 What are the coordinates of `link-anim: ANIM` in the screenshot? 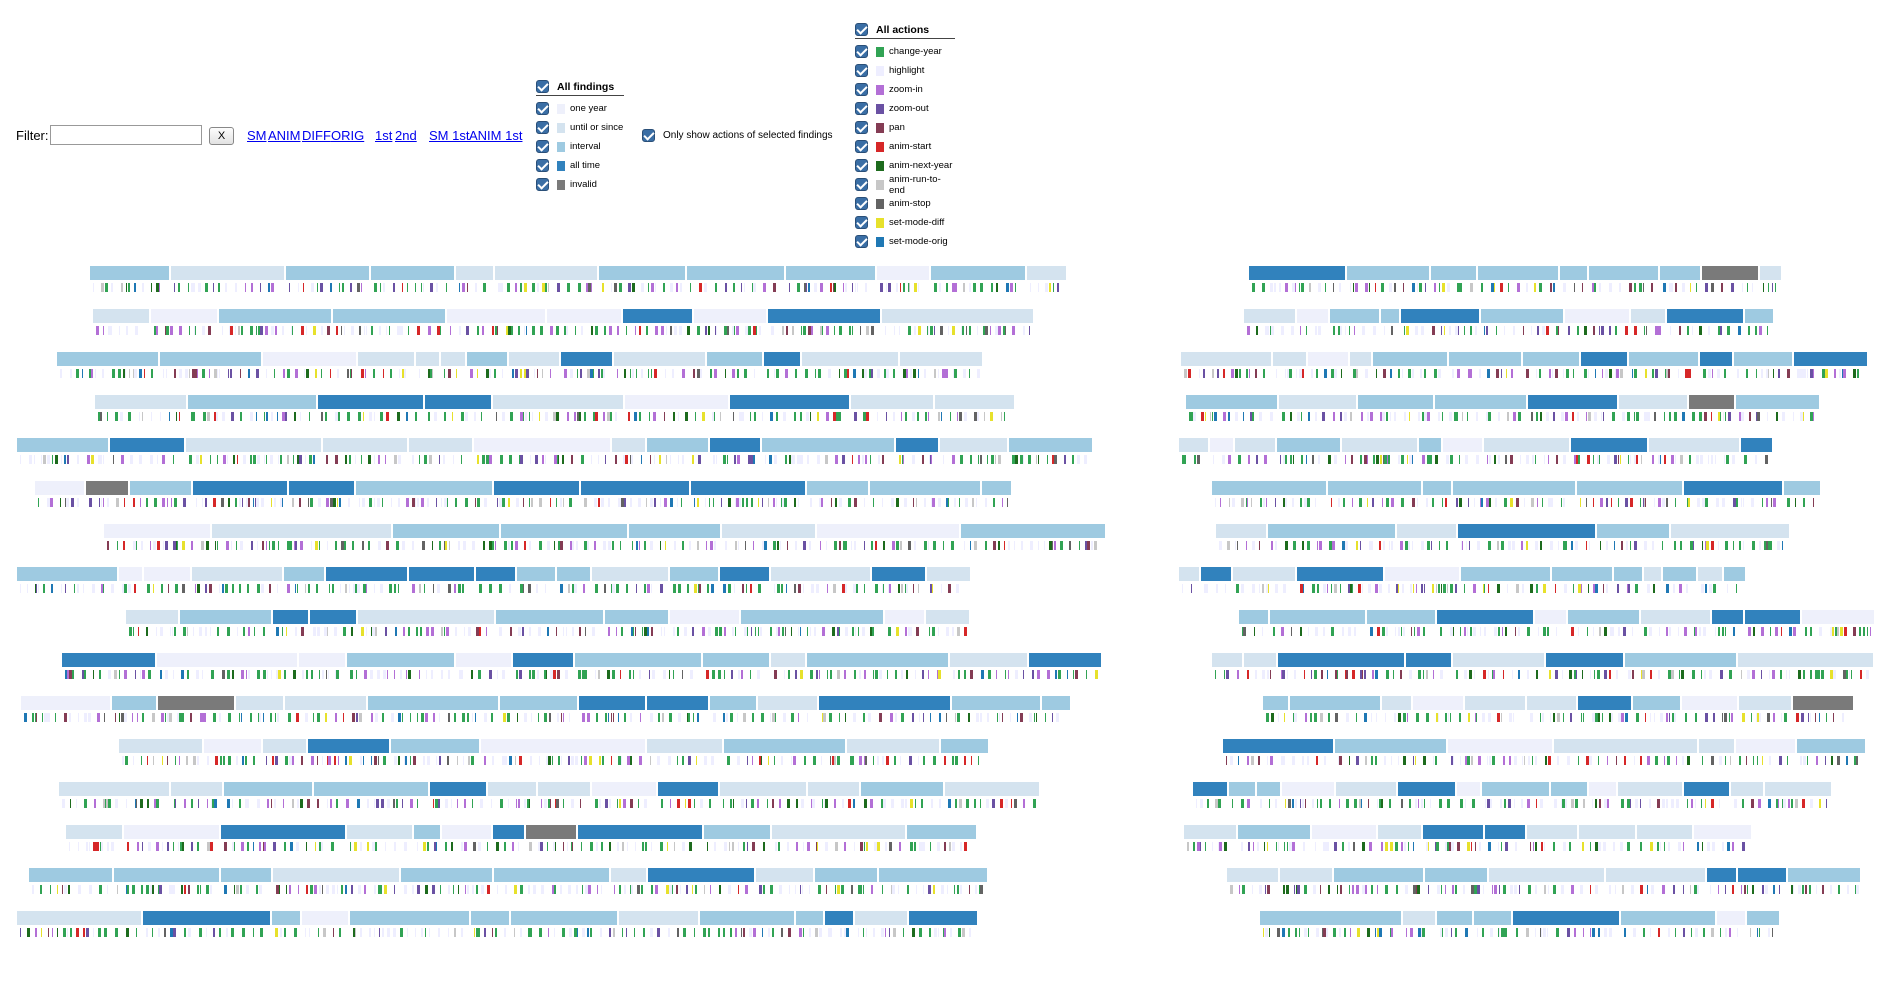 It's located at (284, 135).